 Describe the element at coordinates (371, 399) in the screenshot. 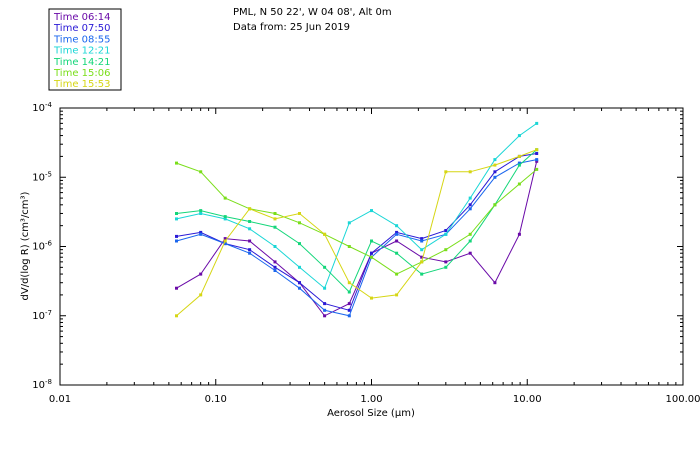

I see `x-tick-label: 1.00` at that location.